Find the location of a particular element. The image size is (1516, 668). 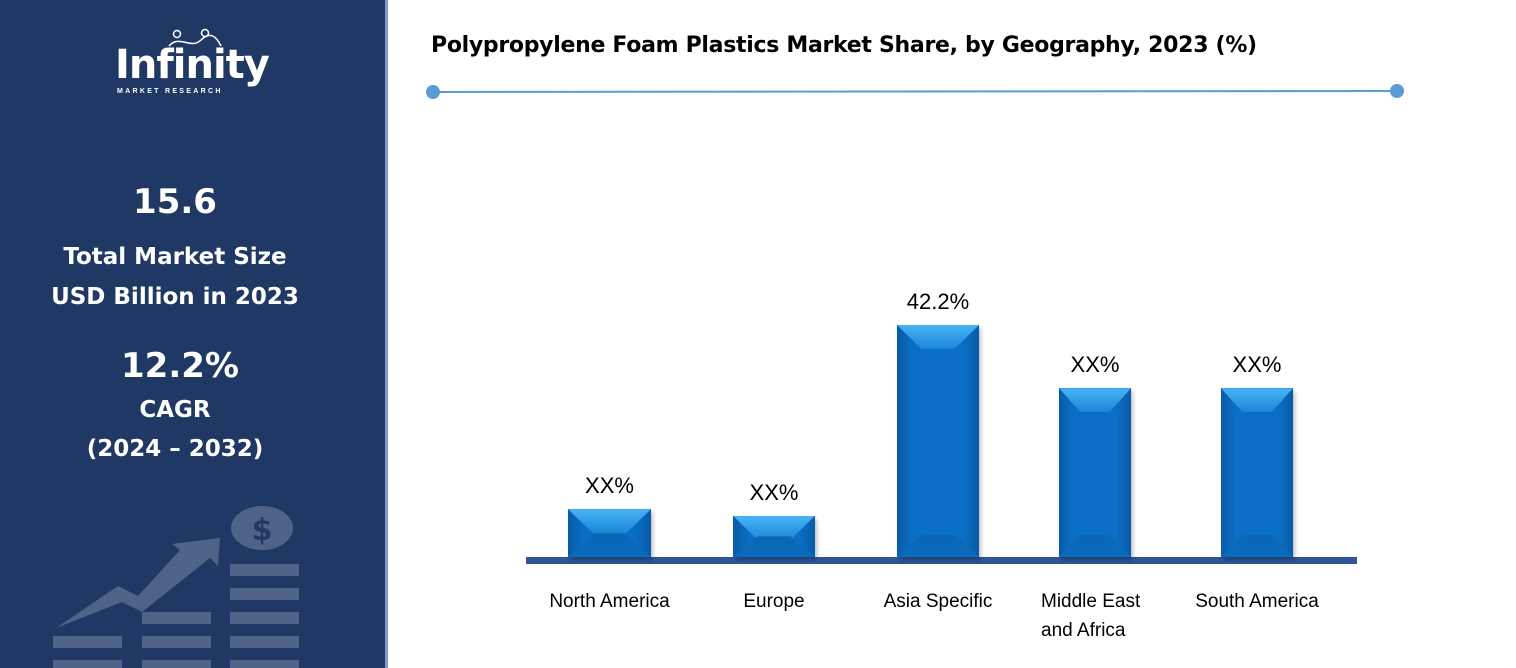

category-label: Middle East and Africa is located at coordinates (1095, 616).